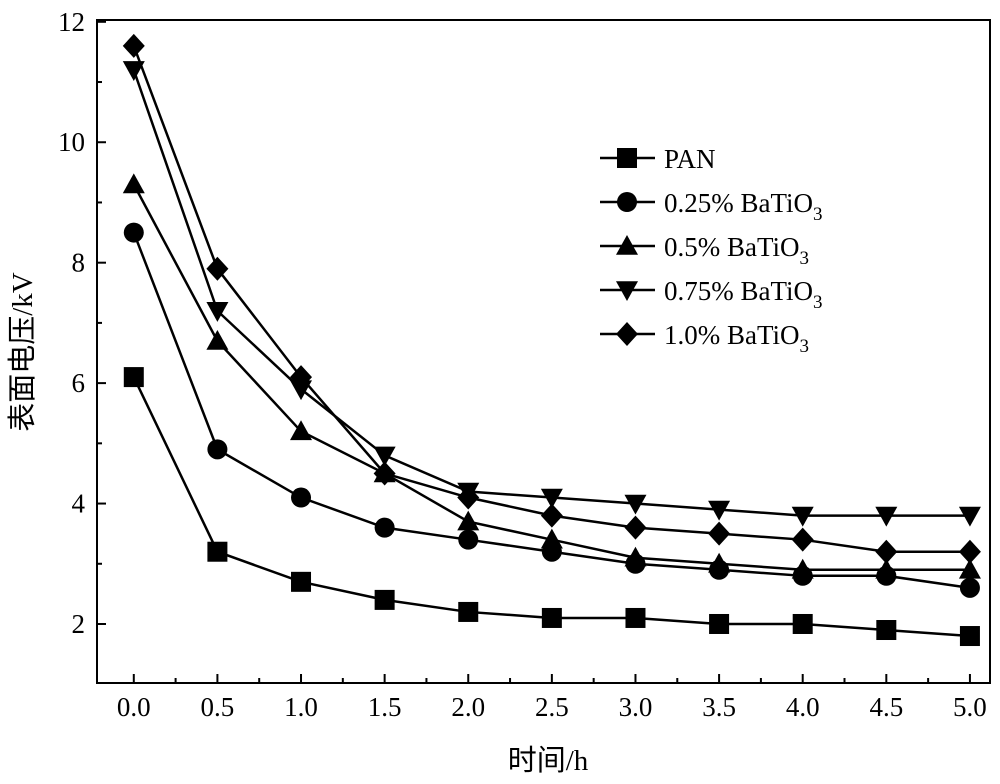 Image resolution: width=1000 pixels, height=784 pixels. I want to click on y-tick-label: 2, so click(79, 624).